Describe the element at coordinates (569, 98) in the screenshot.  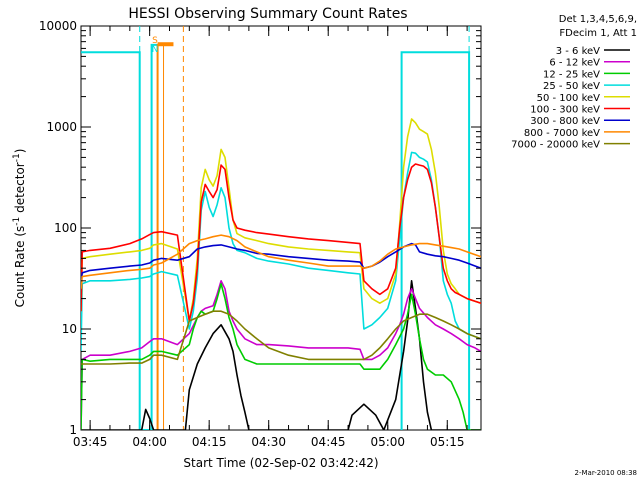
I see `legend-label-50-100-kev: 50 - 100 keV` at that location.